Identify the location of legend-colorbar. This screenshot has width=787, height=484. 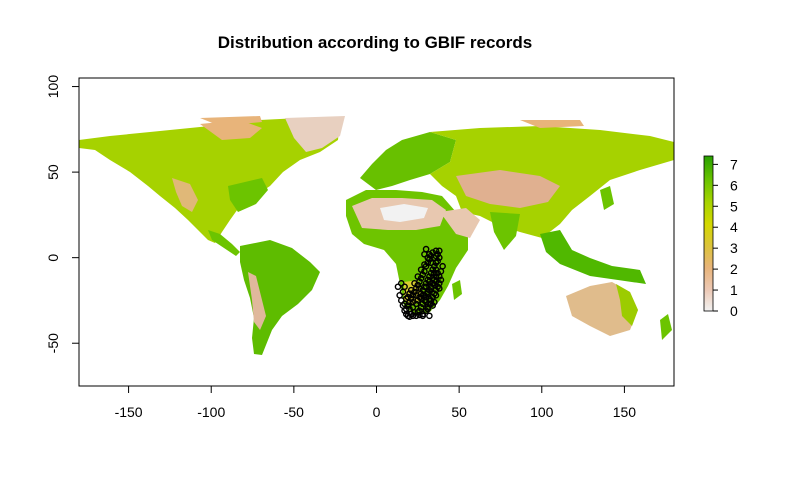
(708, 233).